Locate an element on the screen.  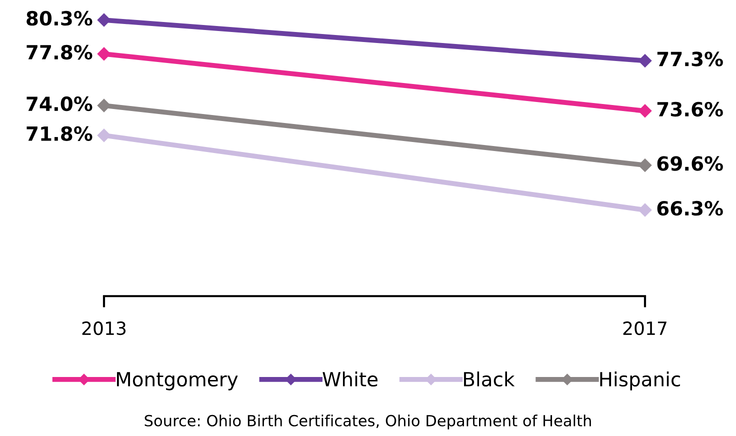
legend-label: White is located at coordinates (350, 379).